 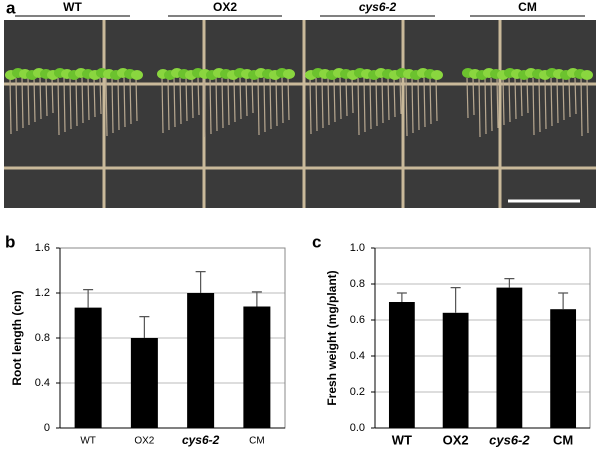 What do you see at coordinates (225, 7) in the screenshot?
I see `group-label: OX2` at bounding box center [225, 7].